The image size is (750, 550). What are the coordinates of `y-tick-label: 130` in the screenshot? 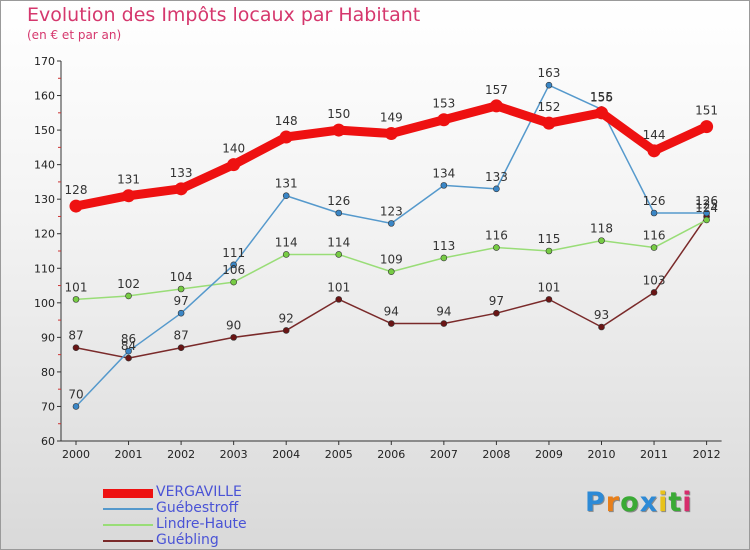 It's located at (44, 199).